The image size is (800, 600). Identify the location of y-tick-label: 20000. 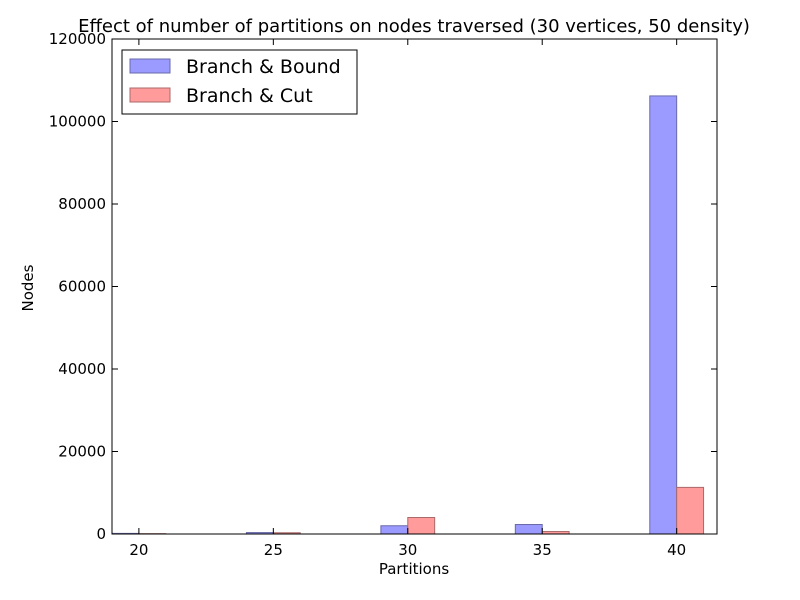
(82, 452).